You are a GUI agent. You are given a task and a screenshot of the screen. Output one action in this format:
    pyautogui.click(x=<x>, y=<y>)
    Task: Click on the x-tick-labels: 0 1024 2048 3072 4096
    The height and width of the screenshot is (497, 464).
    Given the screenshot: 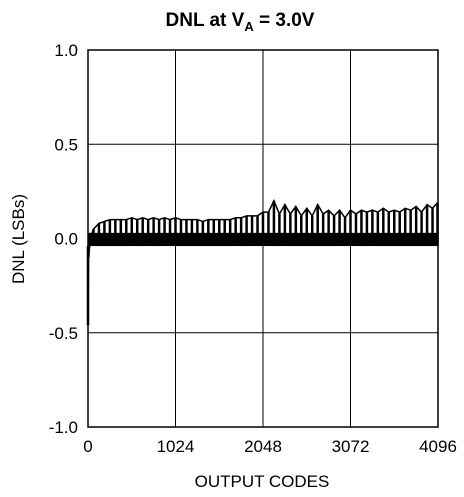 What is the action you would take?
    pyautogui.click(x=270, y=446)
    